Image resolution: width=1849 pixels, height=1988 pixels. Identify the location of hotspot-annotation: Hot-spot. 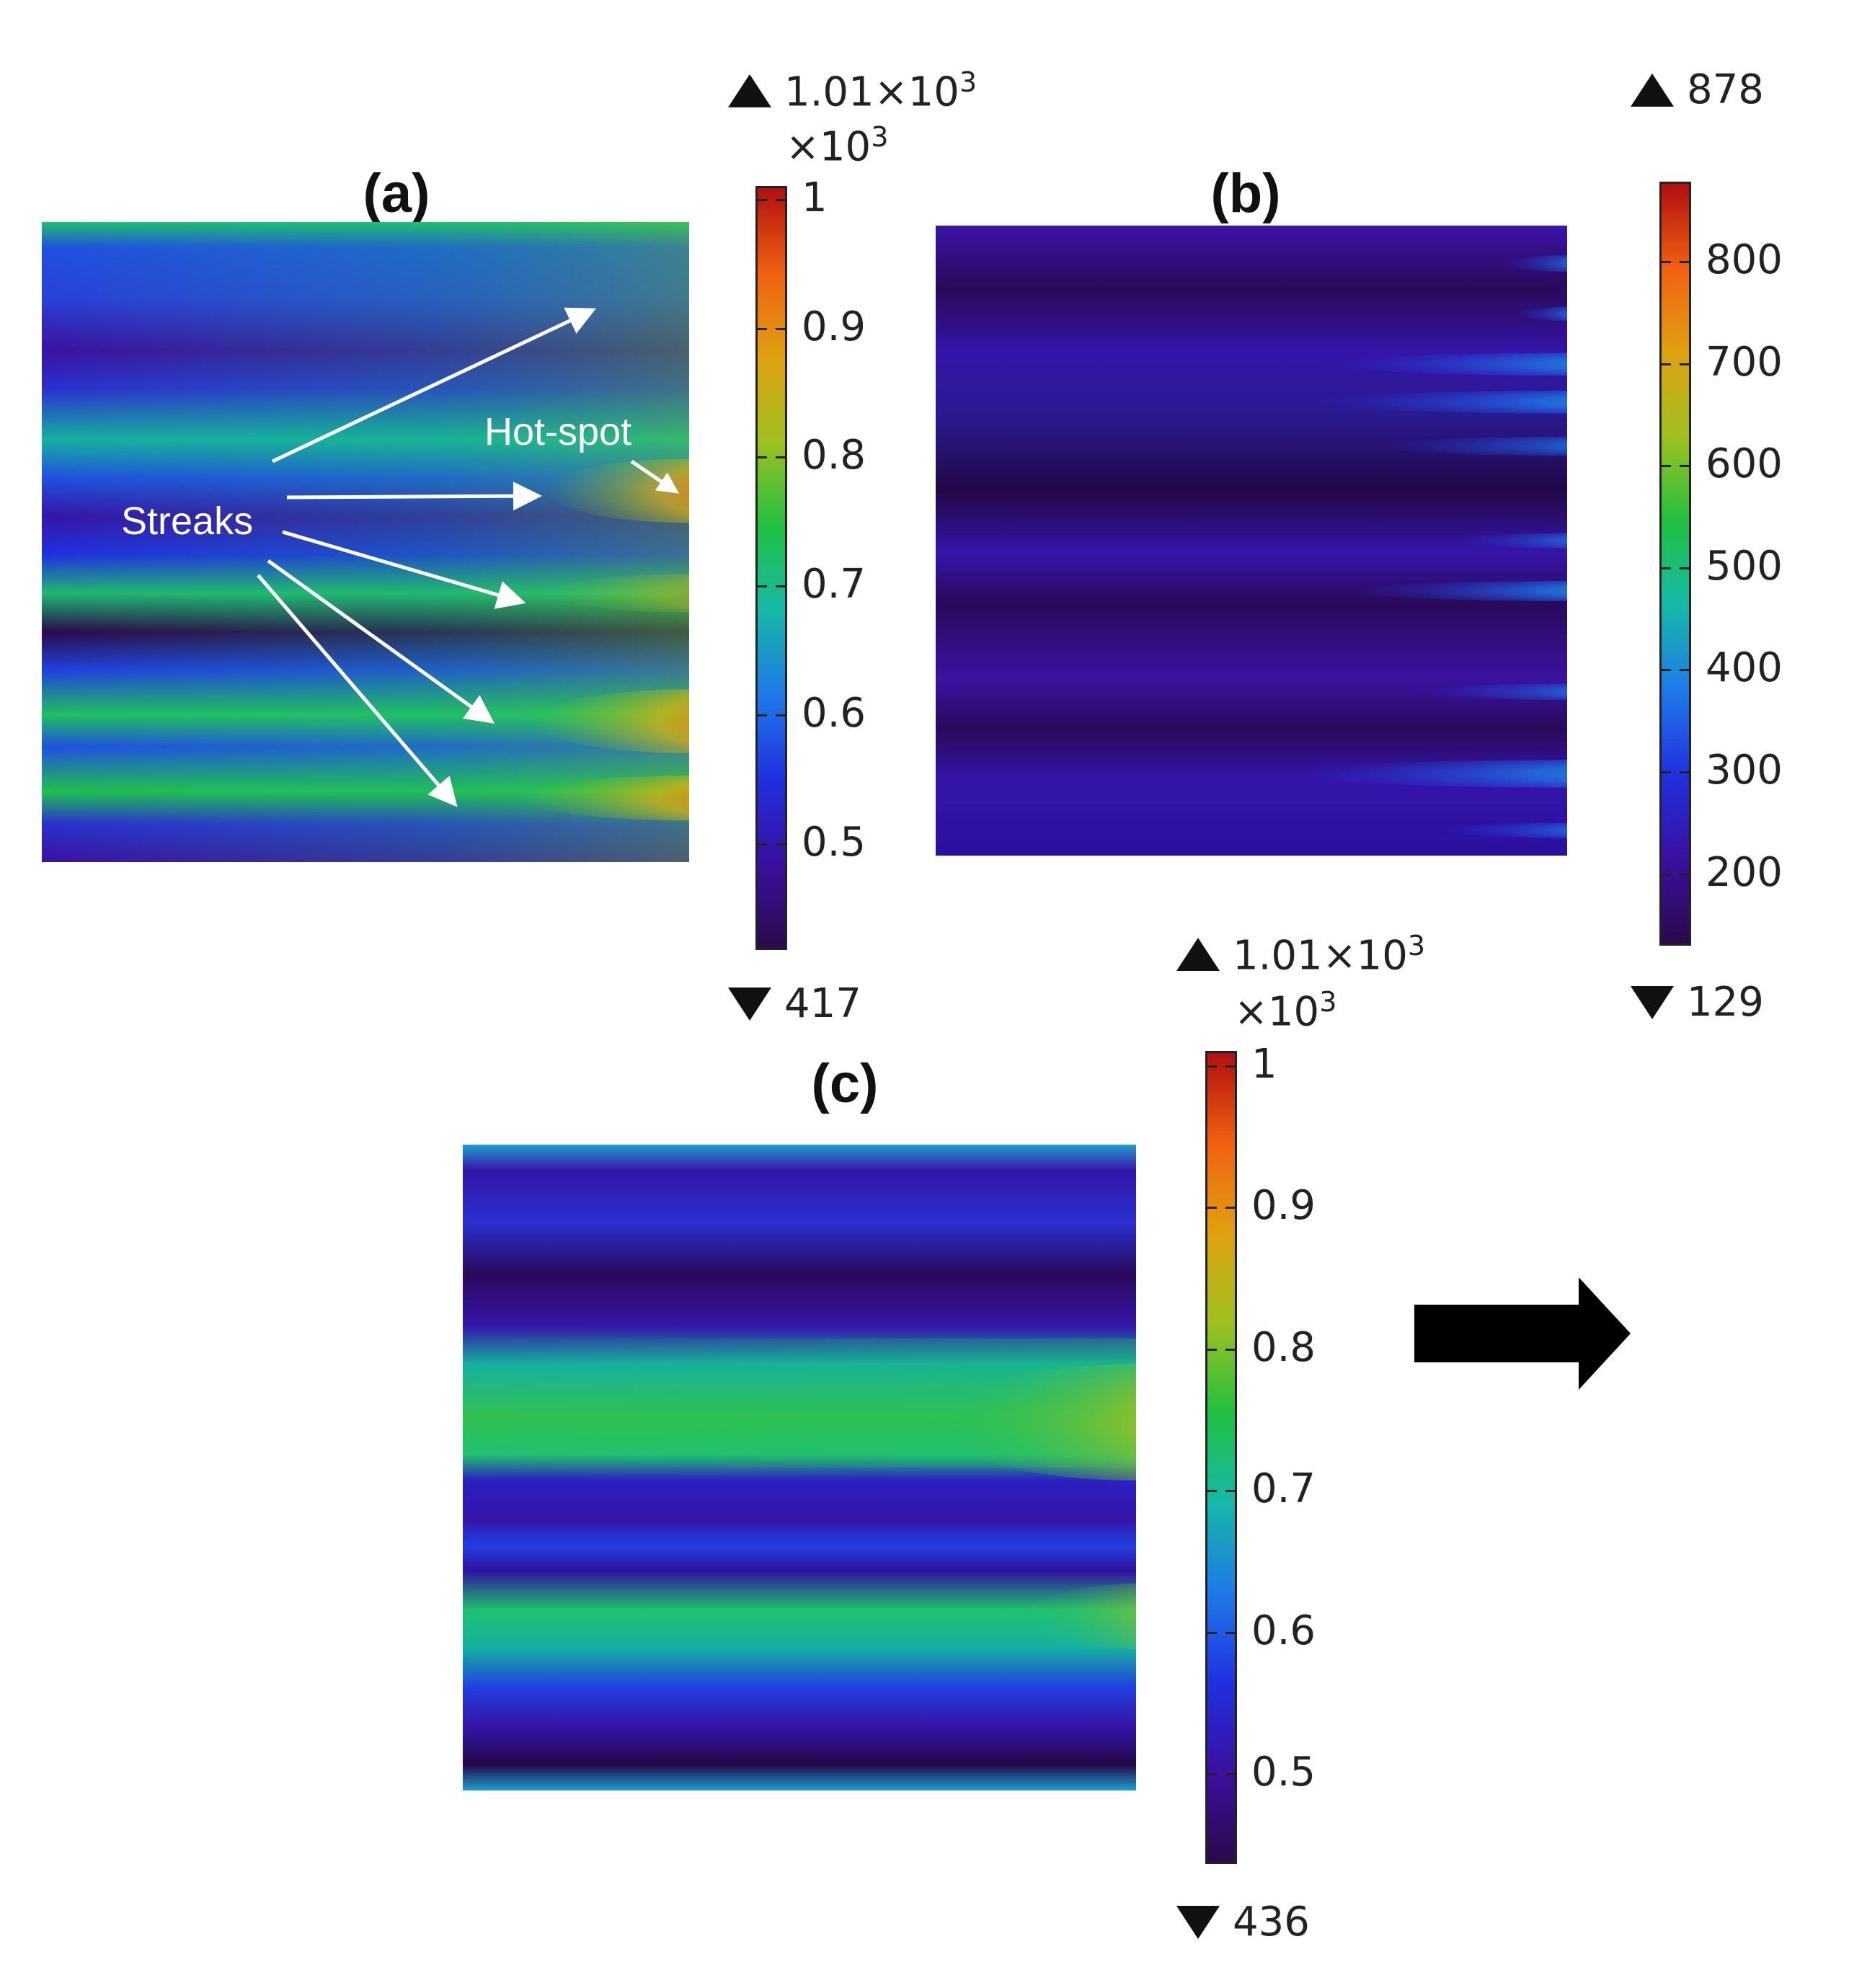
(558, 431).